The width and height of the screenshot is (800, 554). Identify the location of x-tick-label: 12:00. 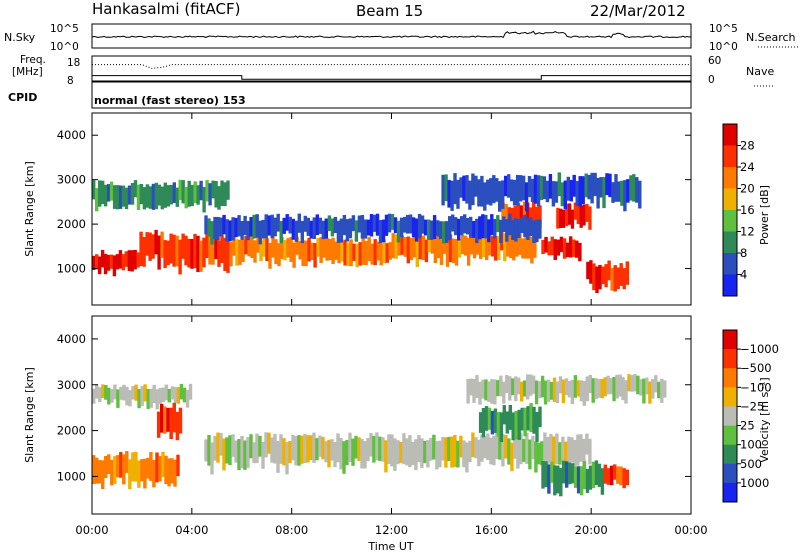
(391, 530).